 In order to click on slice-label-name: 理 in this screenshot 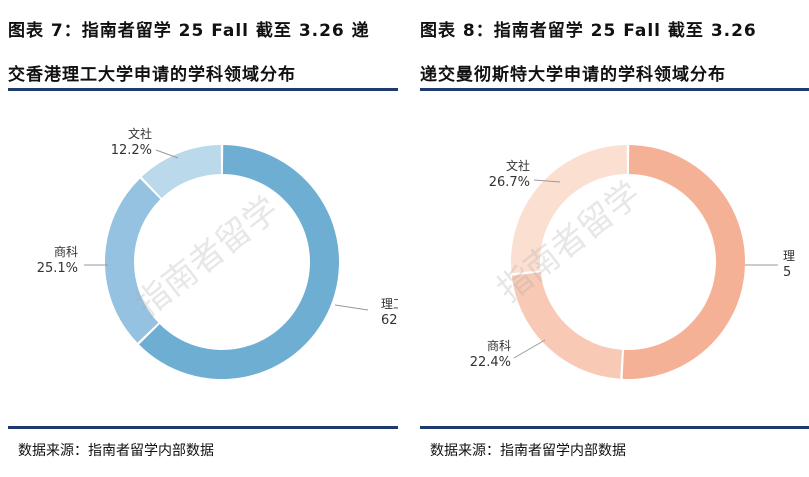, I will do `click(789, 256)`.